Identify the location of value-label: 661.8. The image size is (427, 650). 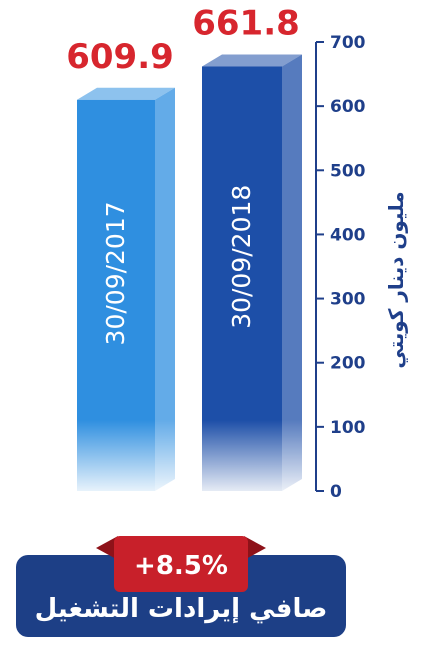
(246, 24).